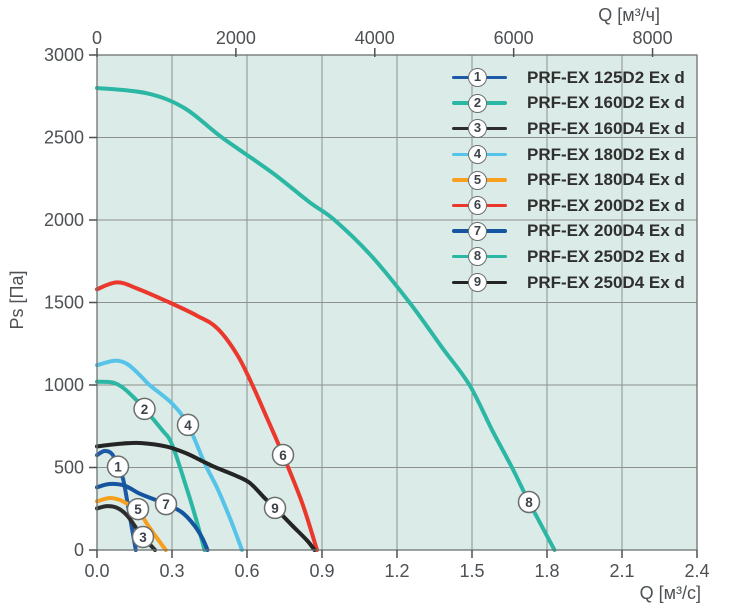 The height and width of the screenshot is (614, 738). Describe the element at coordinates (64, 138) in the screenshot. I see `left-tick-label: 2500` at that location.